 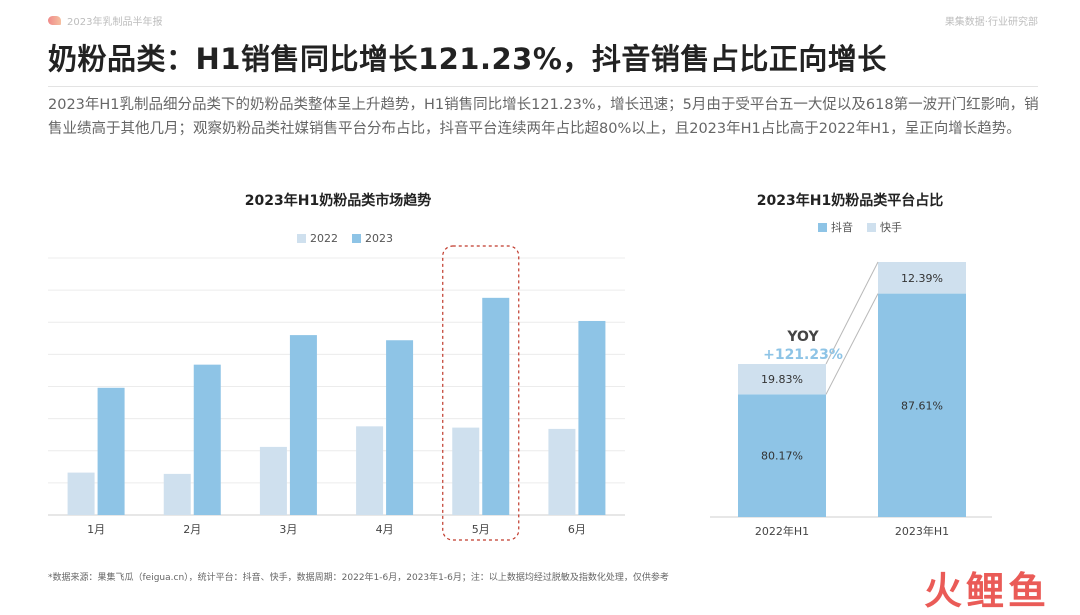 I want to click on legend-label-kuaishou: 快手, so click(x=891, y=227).